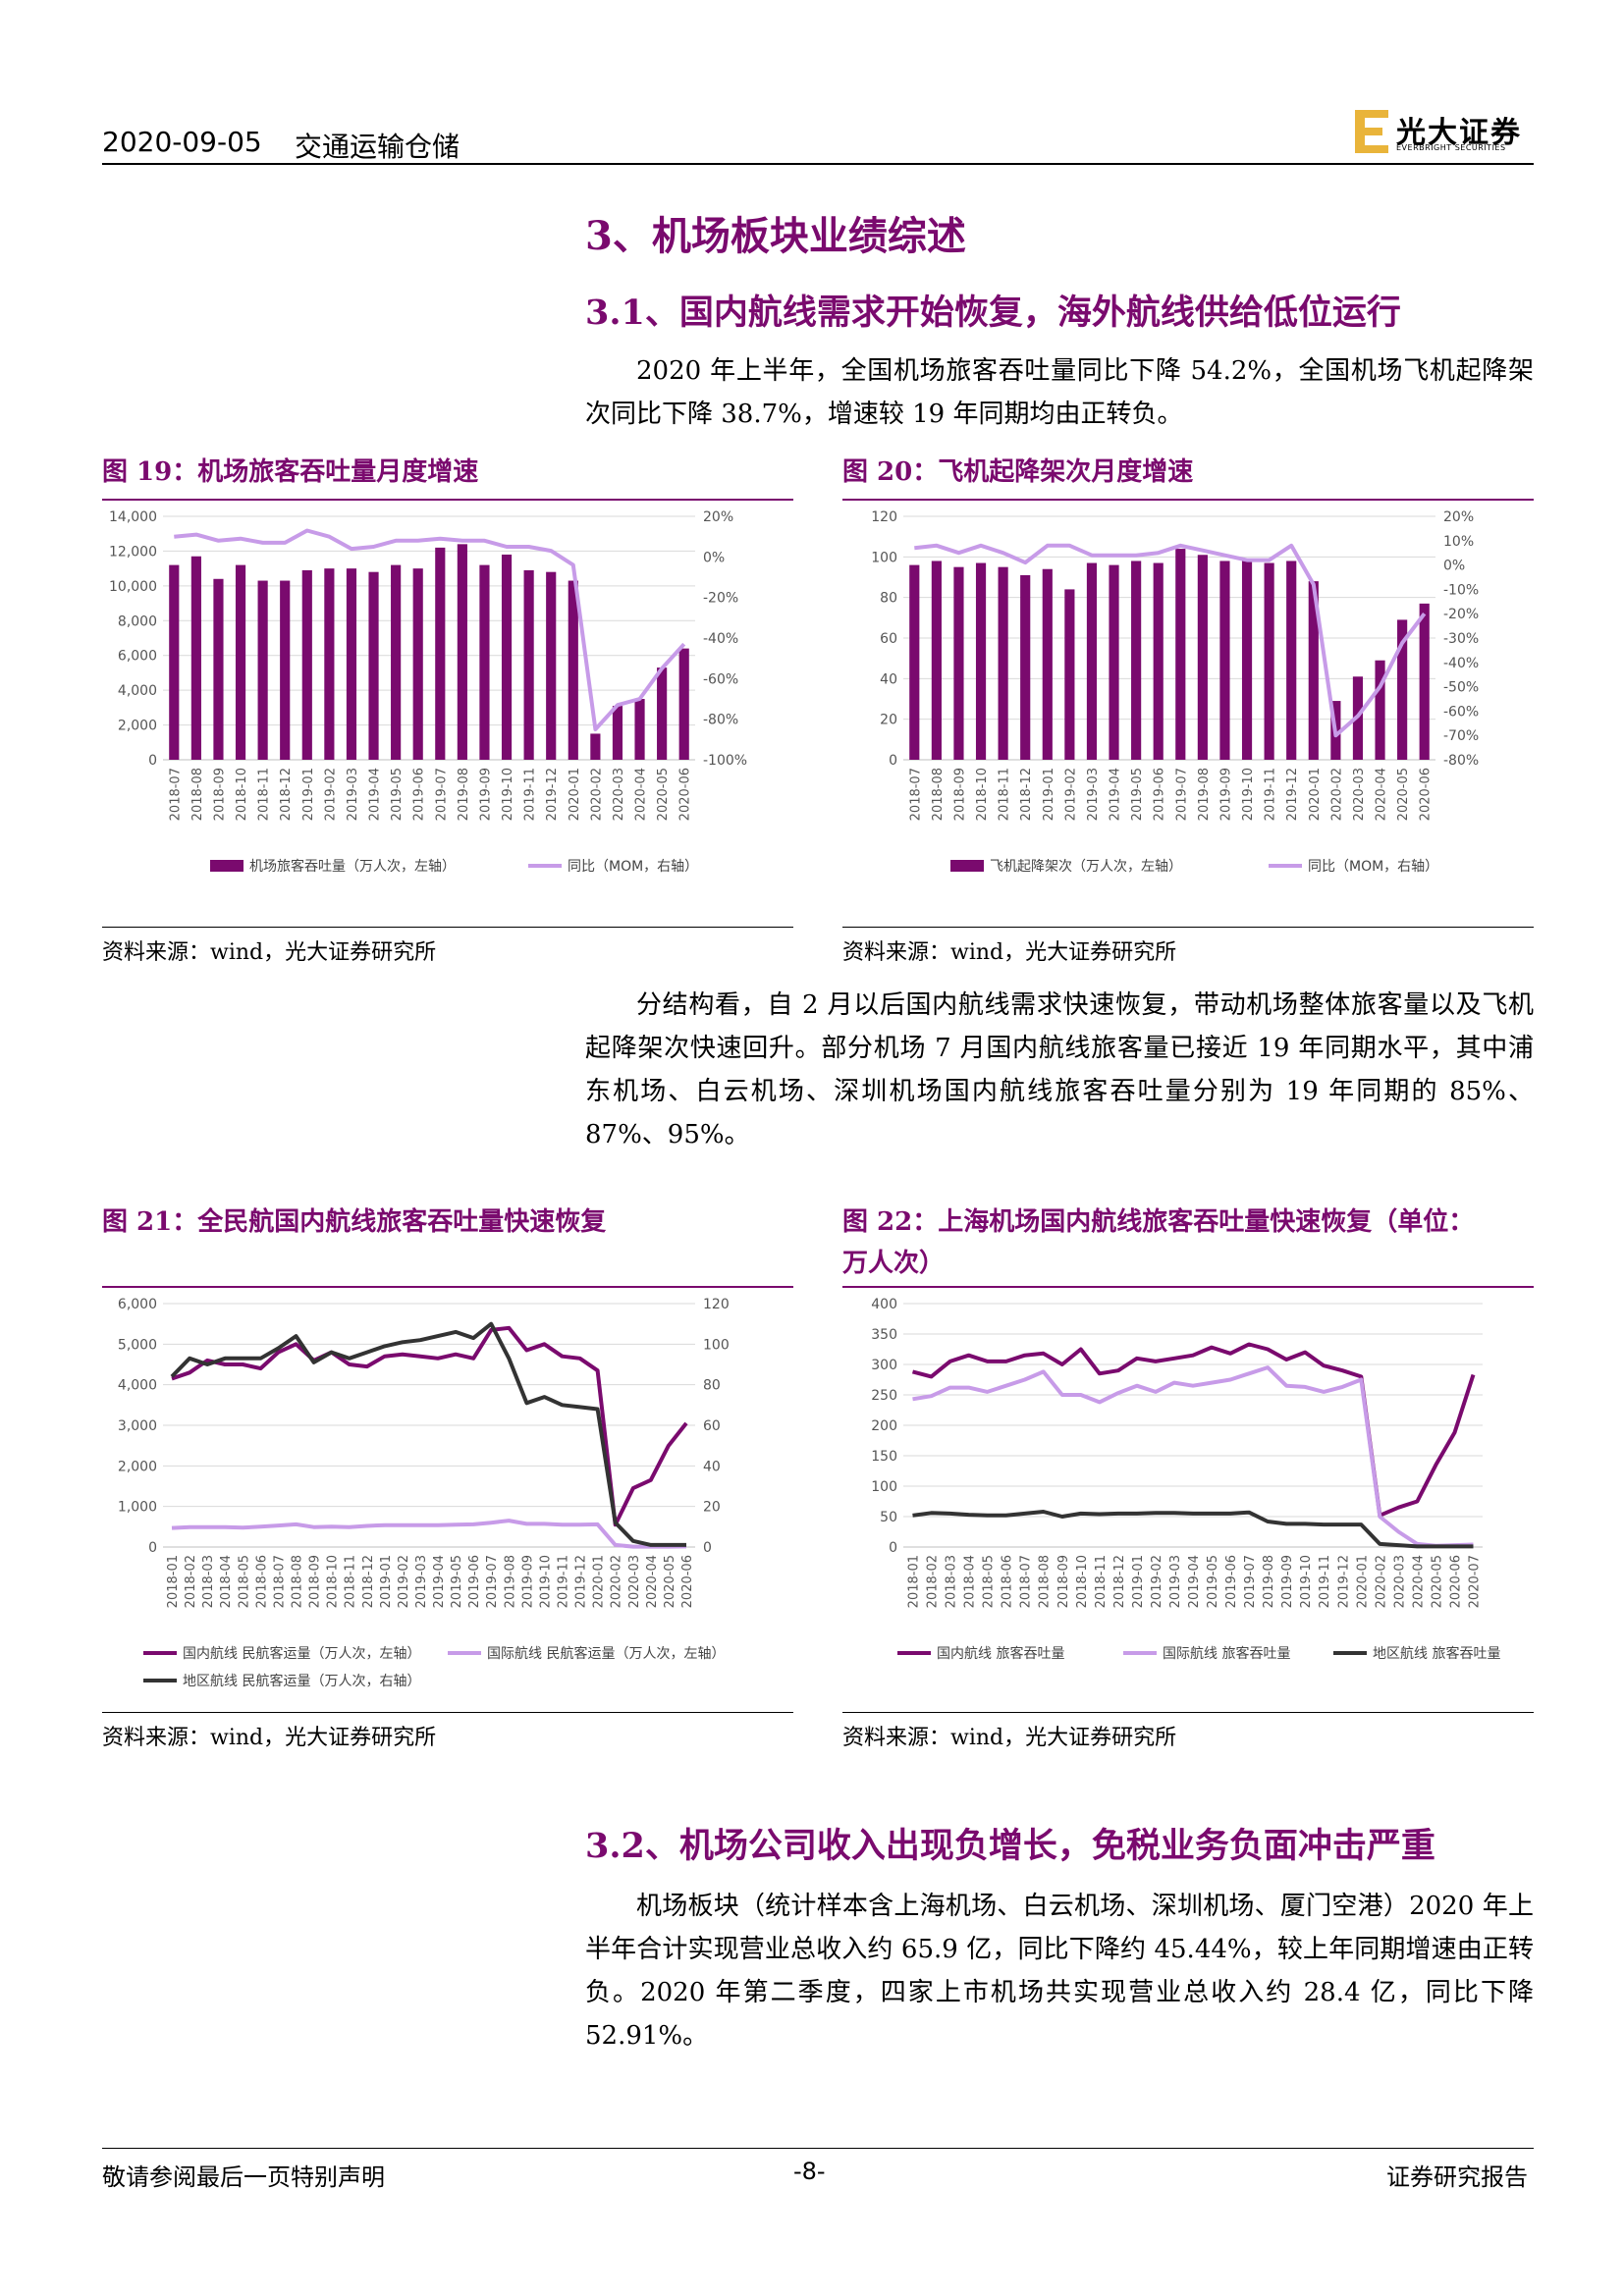 This screenshot has width=1624, height=2296. I want to click on y-right-tick-label: 60, so click(712, 1426).